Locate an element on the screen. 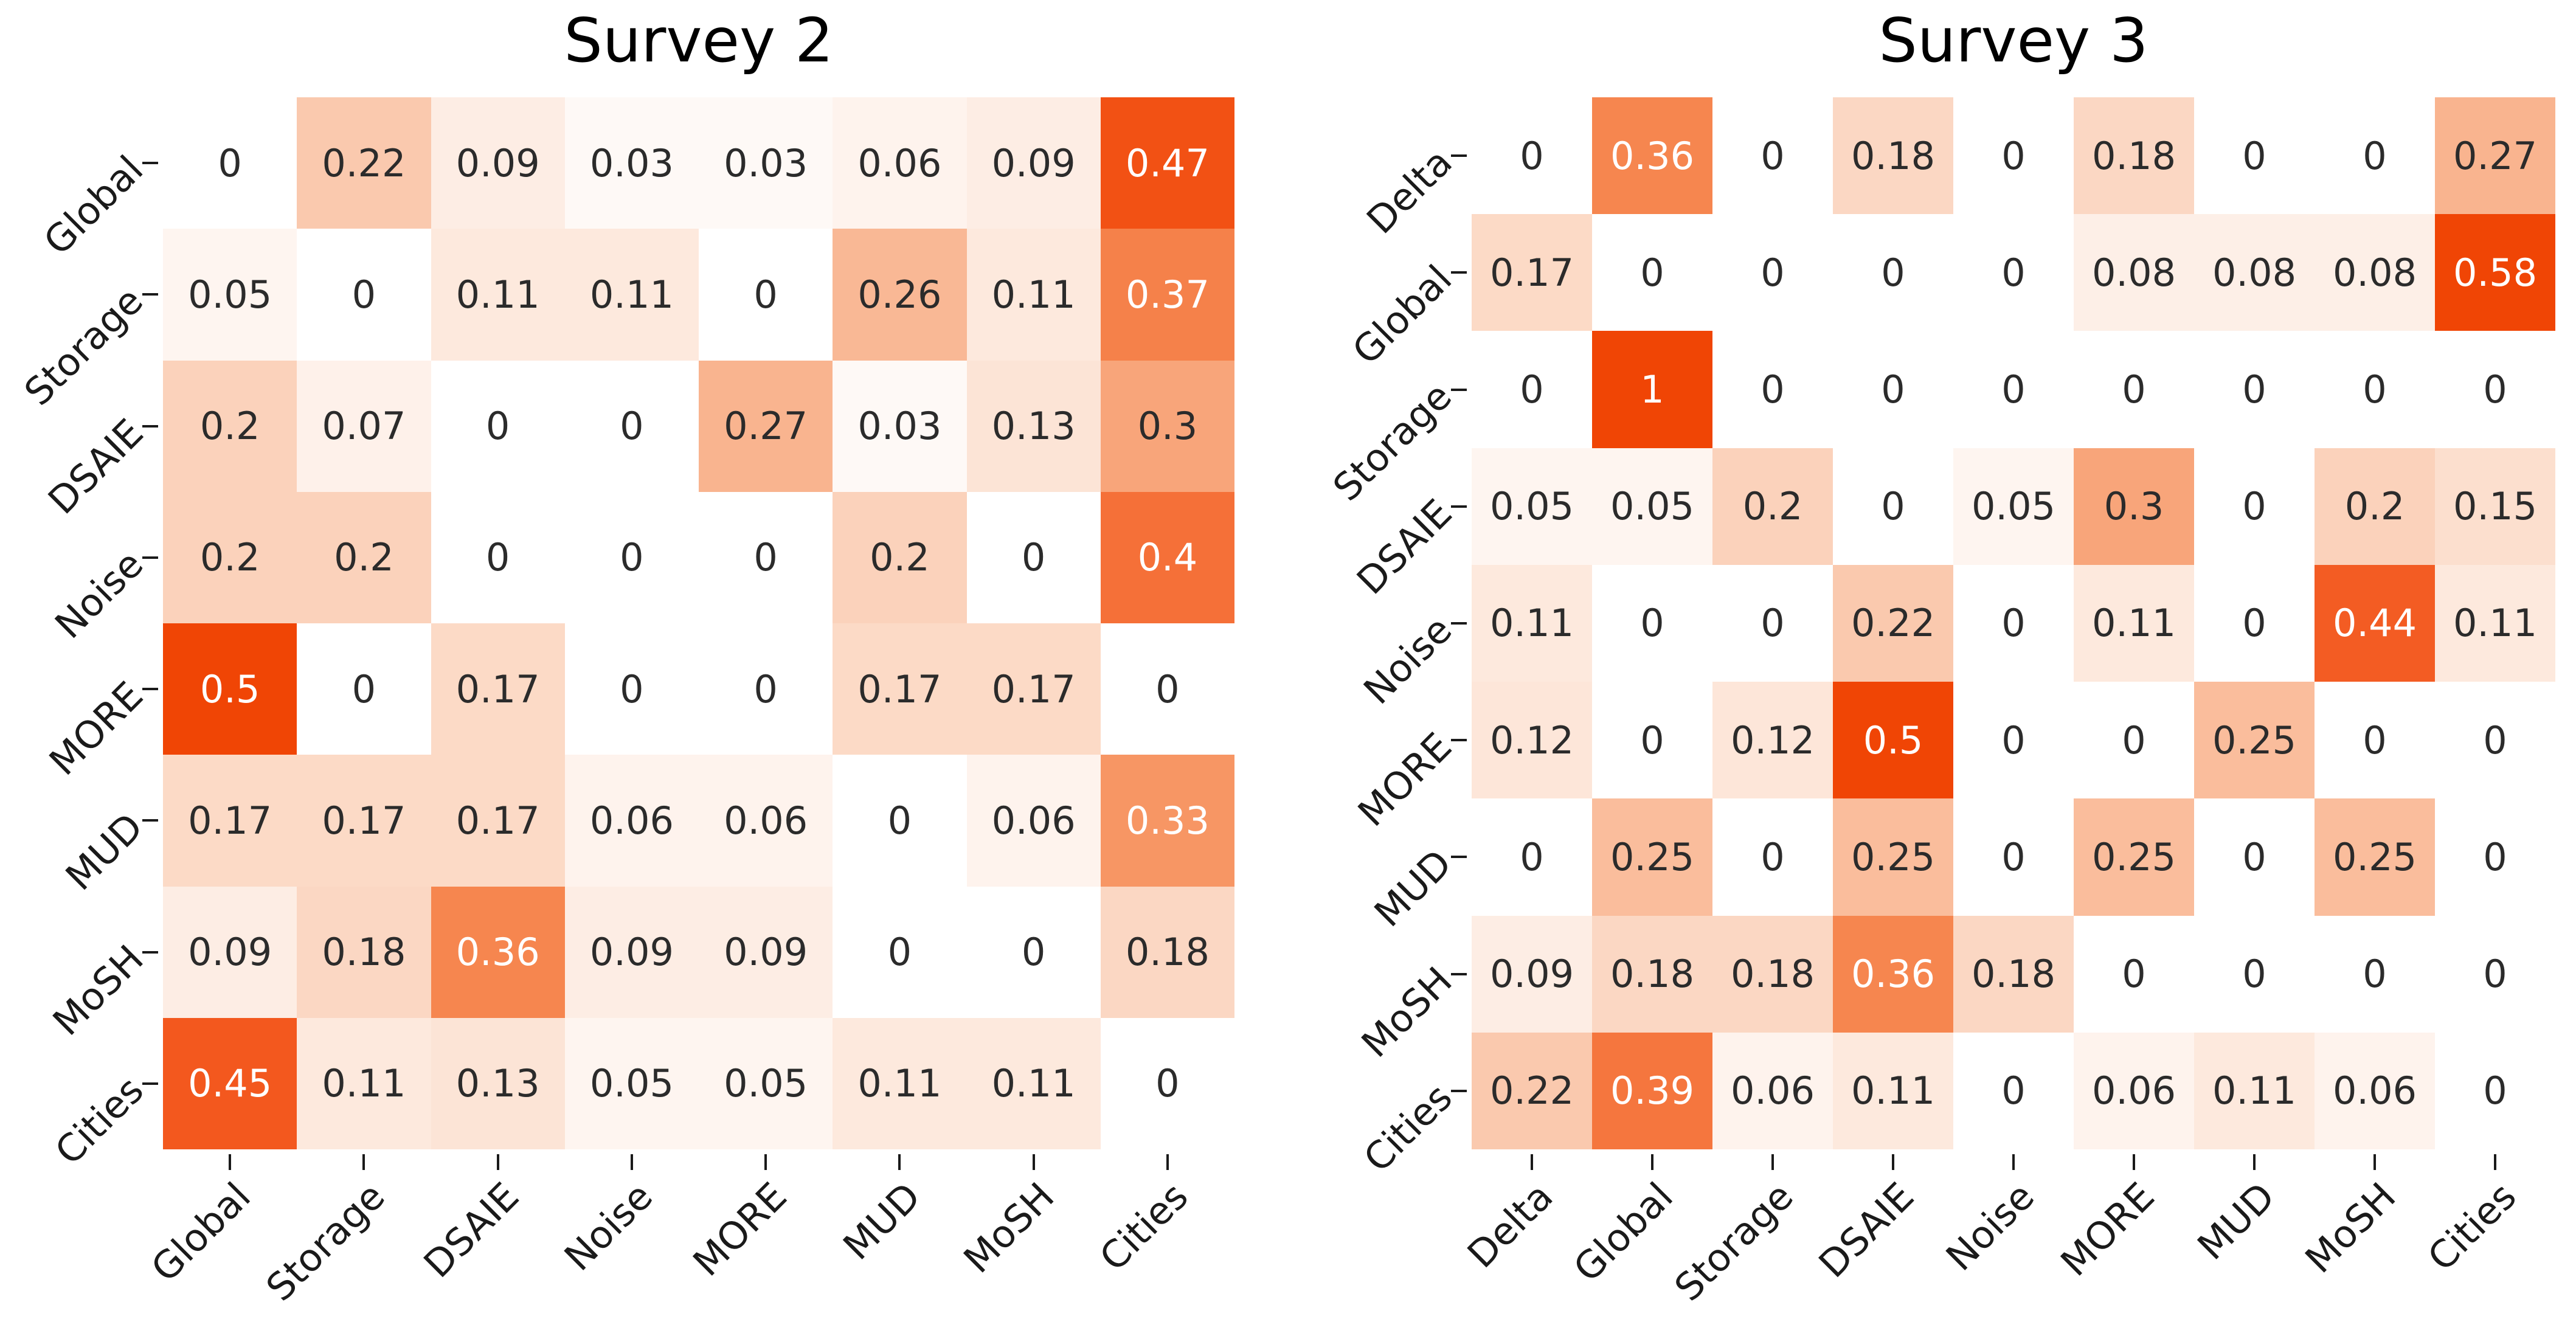 This screenshot has height=1319, width=2576. heatmap-cell: 0.39 is located at coordinates (1652, 1090).